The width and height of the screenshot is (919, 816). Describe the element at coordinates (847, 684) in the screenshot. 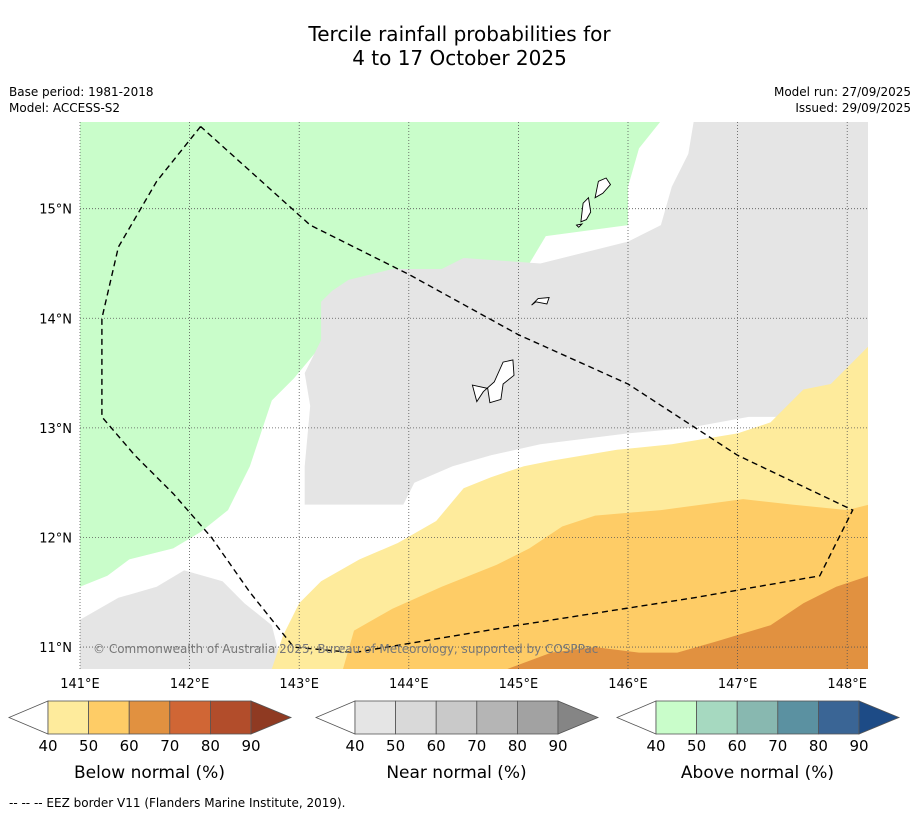

I see `x-tick-label: 148°E` at that location.